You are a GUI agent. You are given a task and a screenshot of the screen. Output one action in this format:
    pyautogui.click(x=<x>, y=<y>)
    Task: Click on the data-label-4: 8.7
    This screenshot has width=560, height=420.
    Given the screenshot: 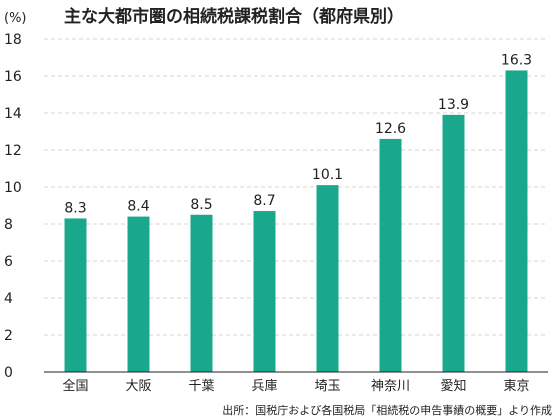 What is the action you would take?
    pyautogui.click(x=264, y=201)
    